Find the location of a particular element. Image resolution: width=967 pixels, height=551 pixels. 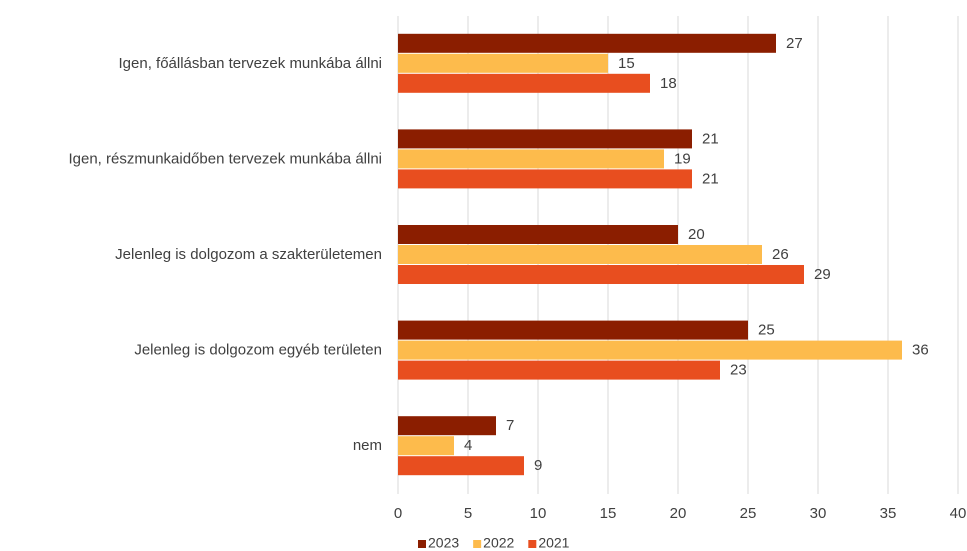

legend-label: 2022 is located at coordinates (498, 543).